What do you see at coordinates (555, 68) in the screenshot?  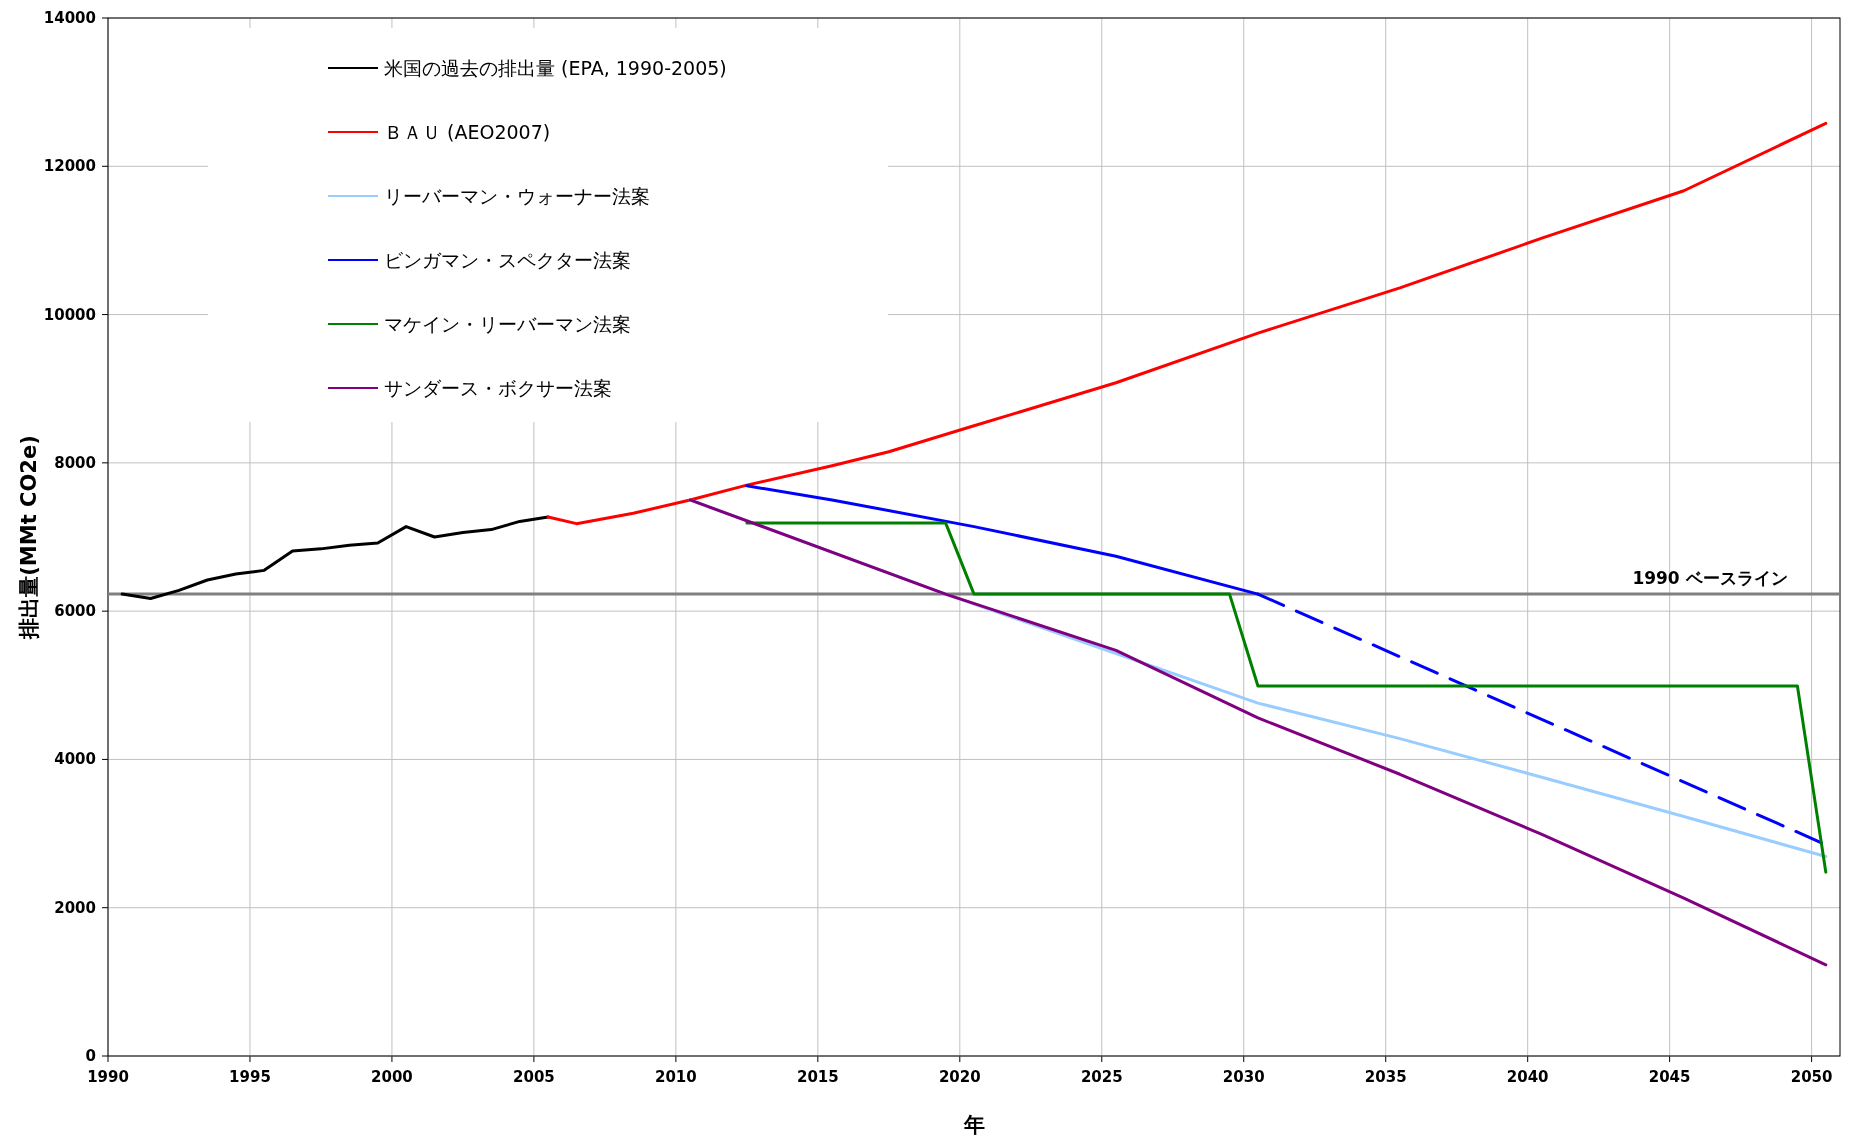 I see `legend-label: 米国の過去の排出量 (EPA, 1990-2005)` at bounding box center [555, 68].